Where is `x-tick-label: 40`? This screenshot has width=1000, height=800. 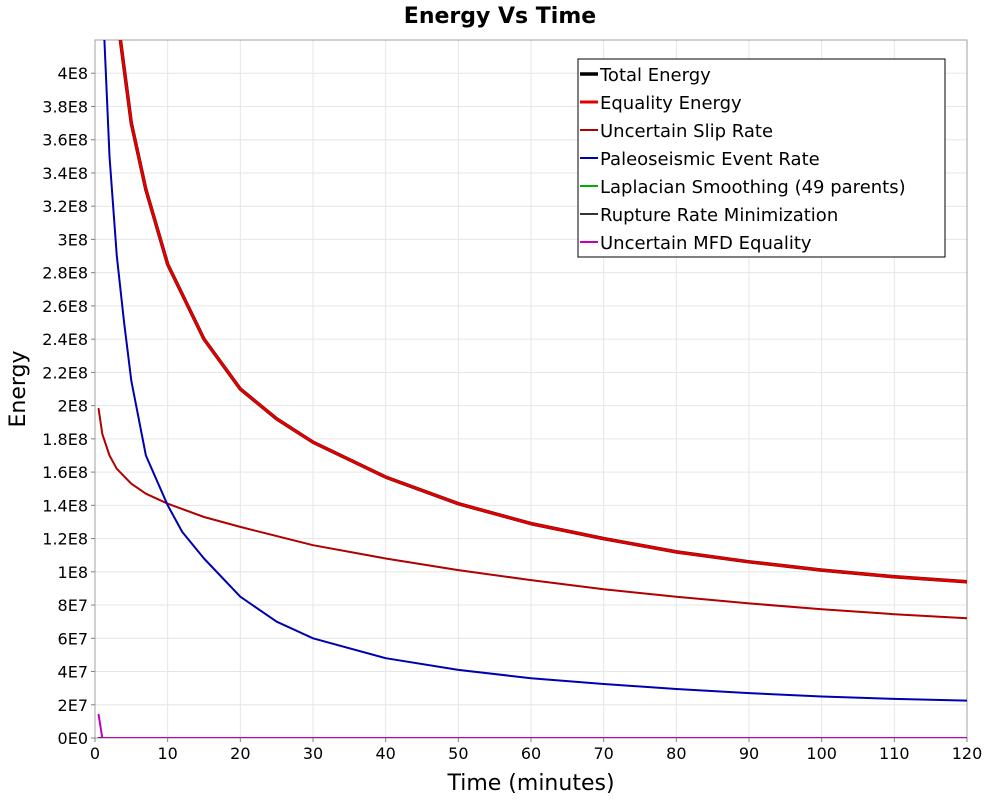
x-tick-label: 40 is located at coordinates (385, 753).